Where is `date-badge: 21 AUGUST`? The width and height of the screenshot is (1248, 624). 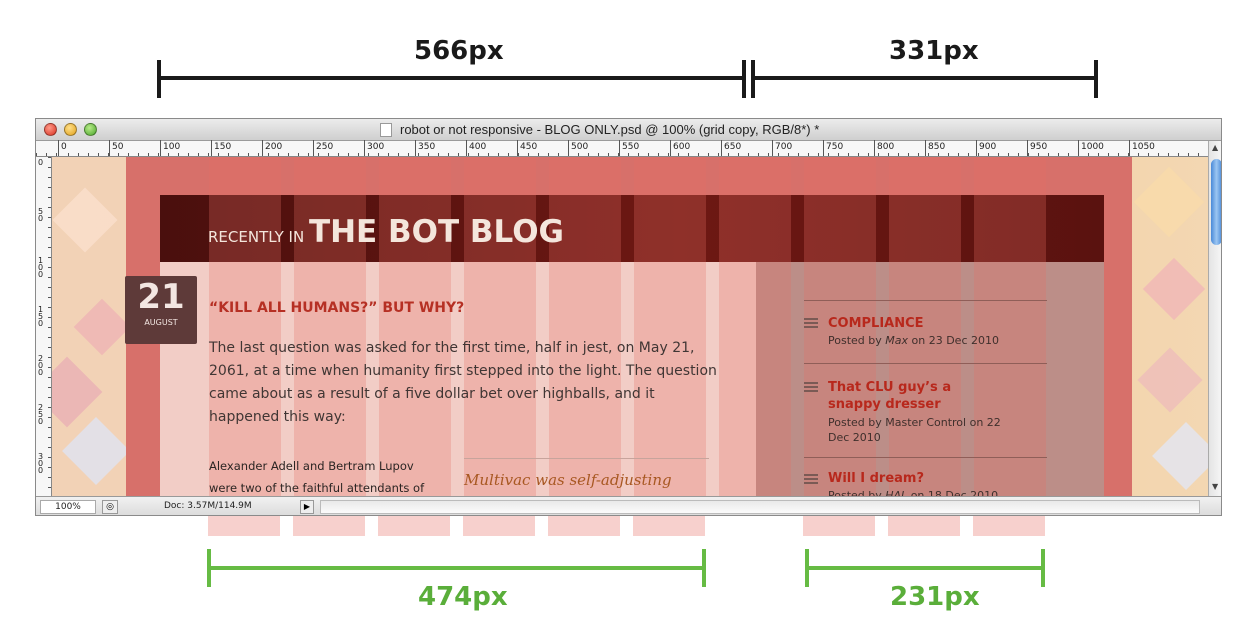 date-badge: 21 AUGUST is located at coordinates (161, 310).